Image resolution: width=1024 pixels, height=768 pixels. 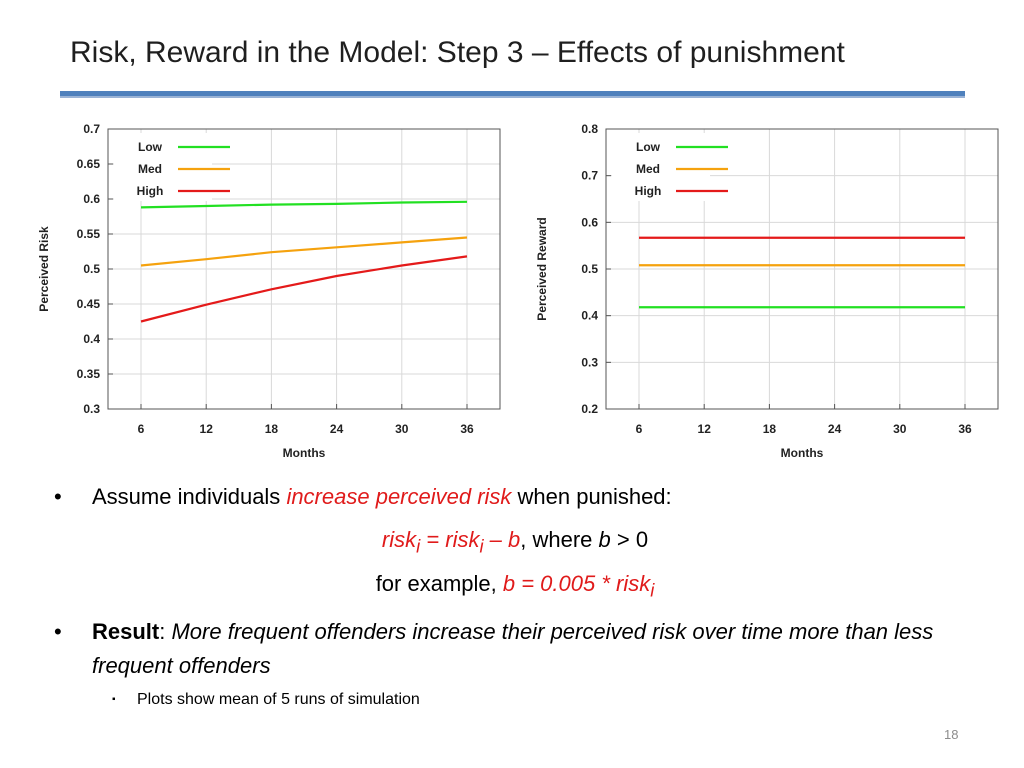 What do you see at coordinates (589, 362) in the screenshot?
I see `chart2-y-tick-label: 0.3` at bounding box center [589, 362].